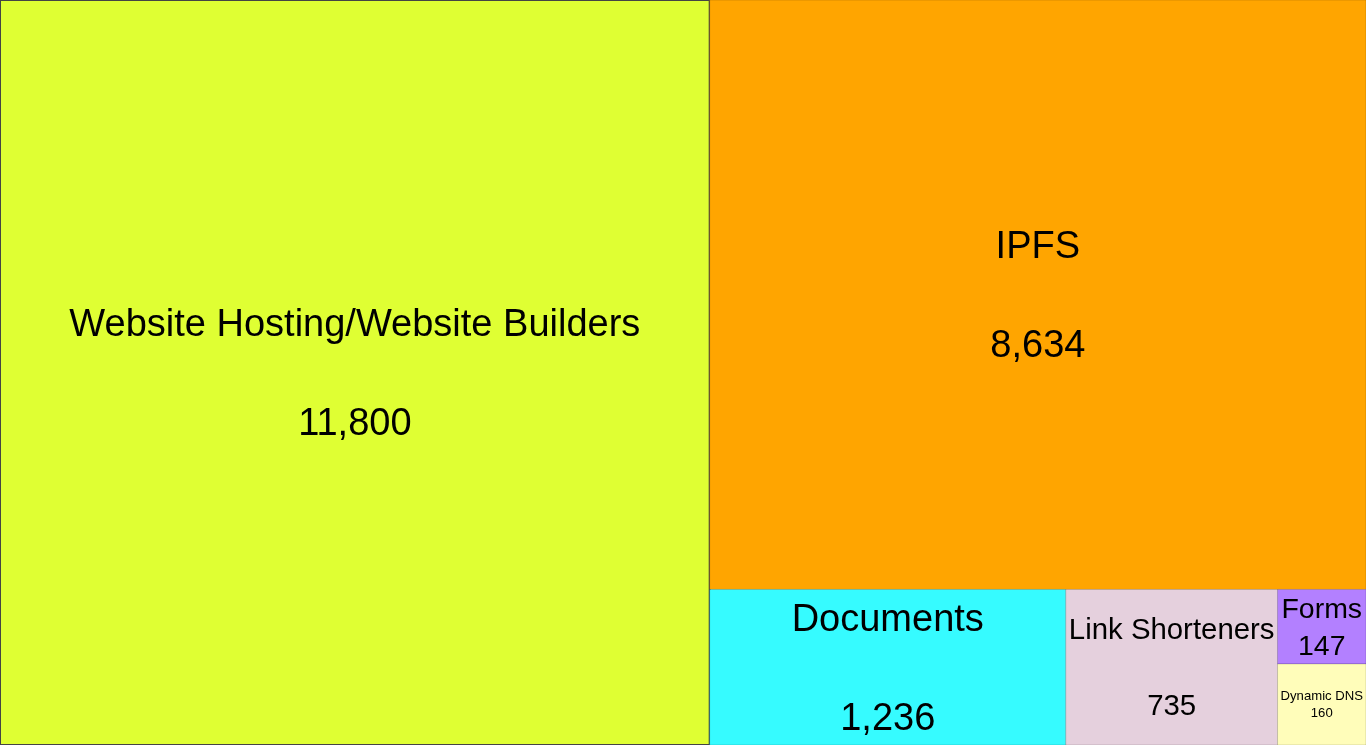 The width and height of the screenshot is (1366, 745). I want to click on category-label: Website Hosting/Website Builders, so click(355, 323).